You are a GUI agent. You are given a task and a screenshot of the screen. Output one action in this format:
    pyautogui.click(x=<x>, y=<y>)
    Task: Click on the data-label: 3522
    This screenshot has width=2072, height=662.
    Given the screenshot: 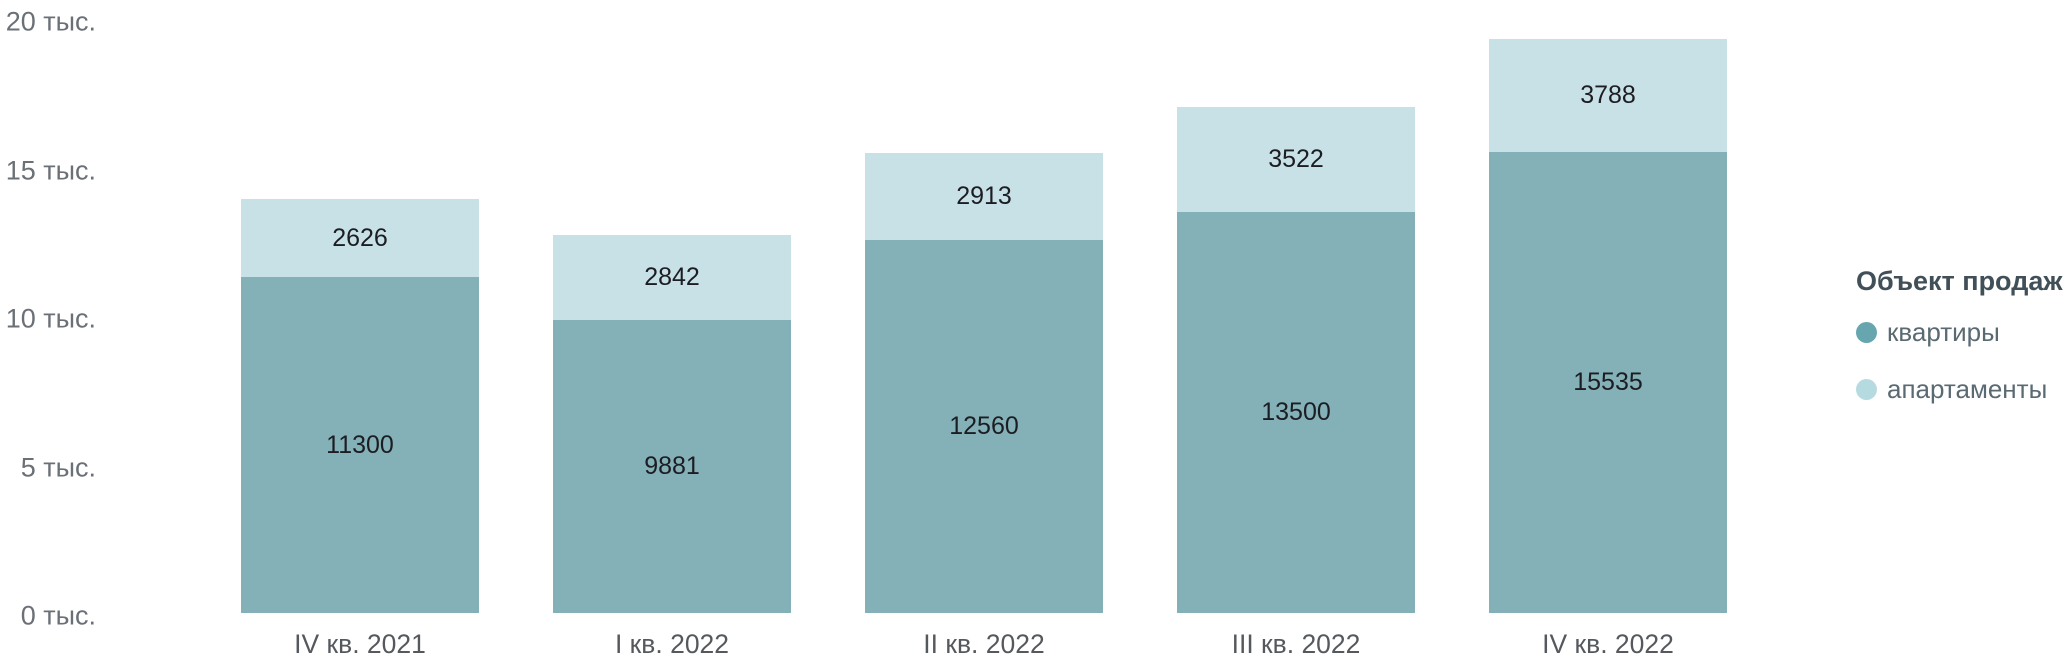 What is the action you would take?
    pyautogui.click(x=1296, y=159)
    